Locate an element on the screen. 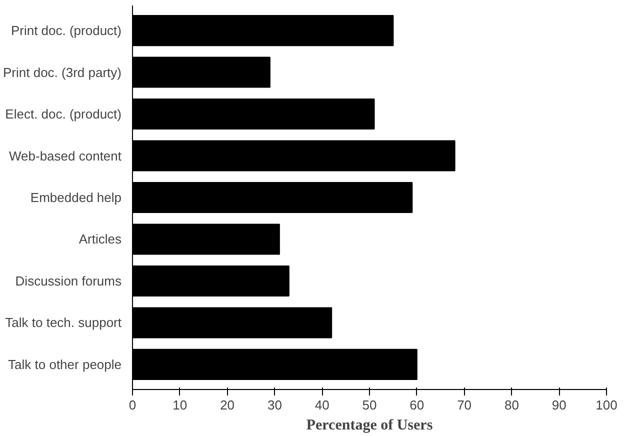  y-tick-label: Articles is located at coordinates (100, 239).